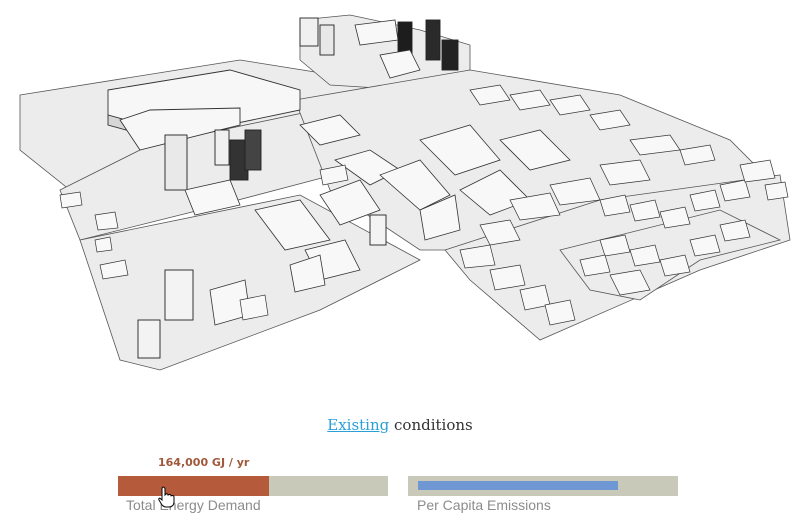  Describe the element at coordinates (204, 110) in the screenshot. I see `large-low-building` at that location.